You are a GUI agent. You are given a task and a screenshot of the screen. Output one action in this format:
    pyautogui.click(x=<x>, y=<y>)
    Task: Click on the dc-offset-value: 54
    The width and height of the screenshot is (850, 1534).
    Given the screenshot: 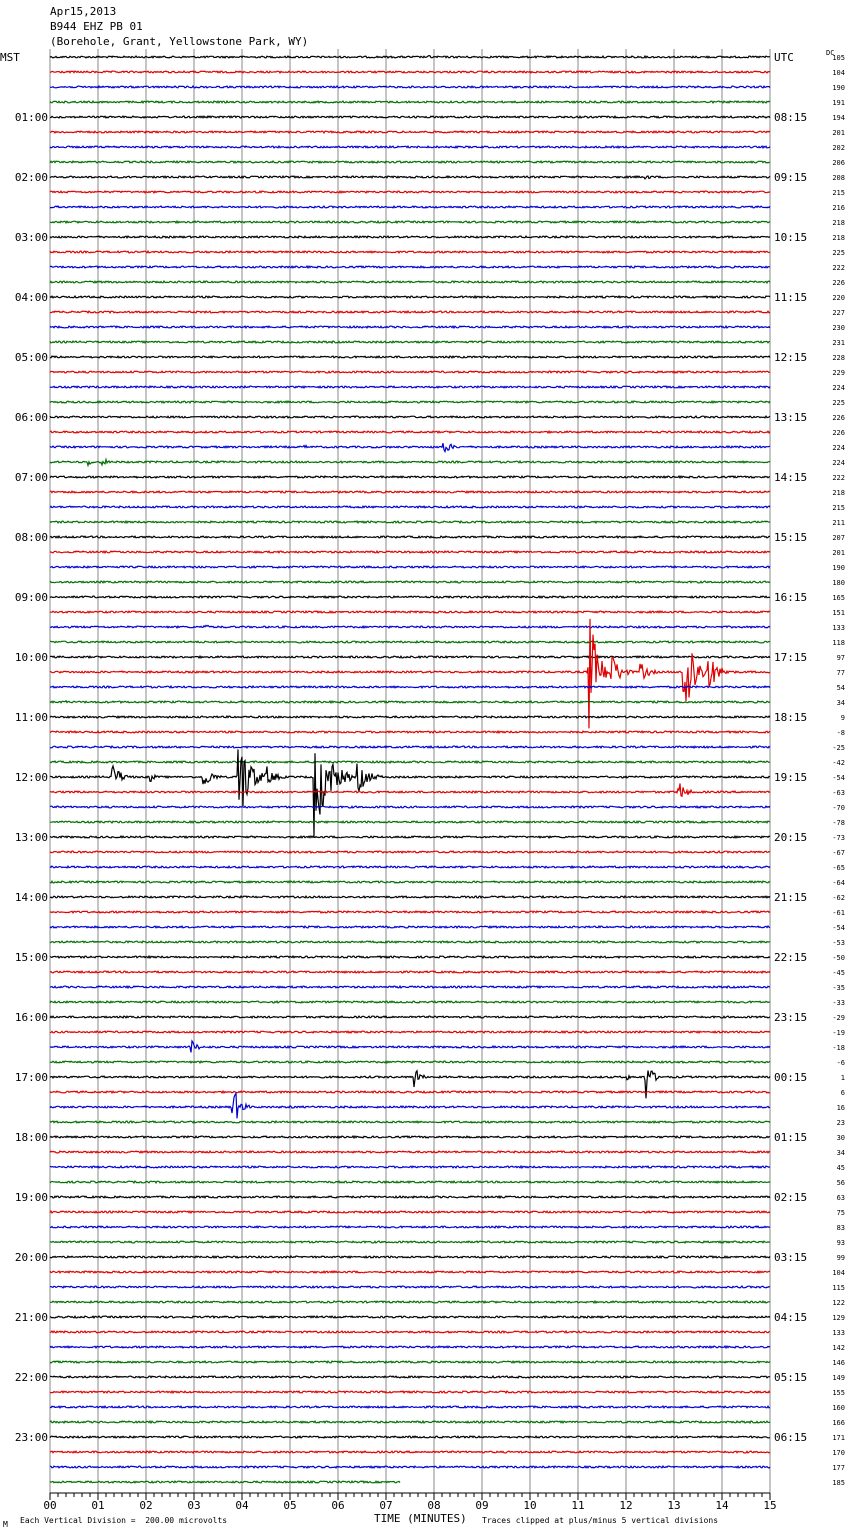 What is the action you would take?
    pyautogui.click(x=841, y=688)
    